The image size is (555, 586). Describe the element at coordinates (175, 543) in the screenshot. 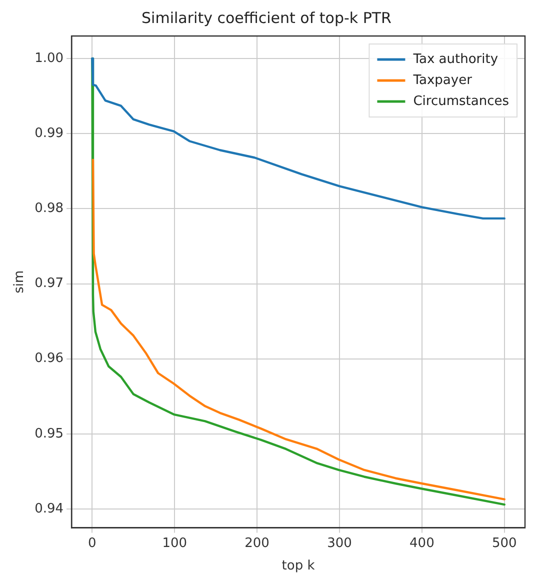

I see `x-tick-label: 100` at that location.